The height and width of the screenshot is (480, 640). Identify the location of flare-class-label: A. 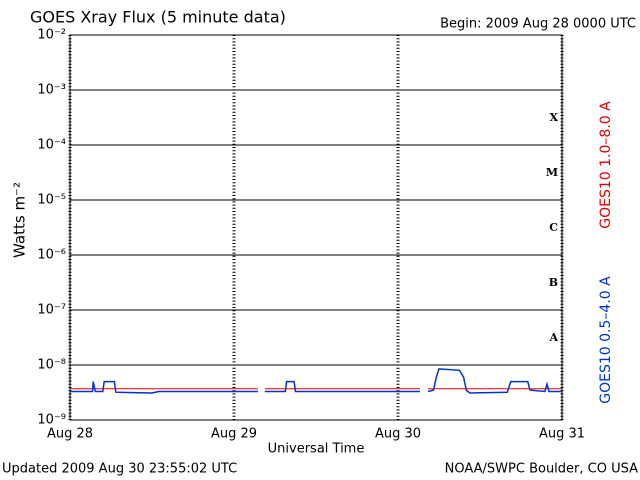
(553, 337).